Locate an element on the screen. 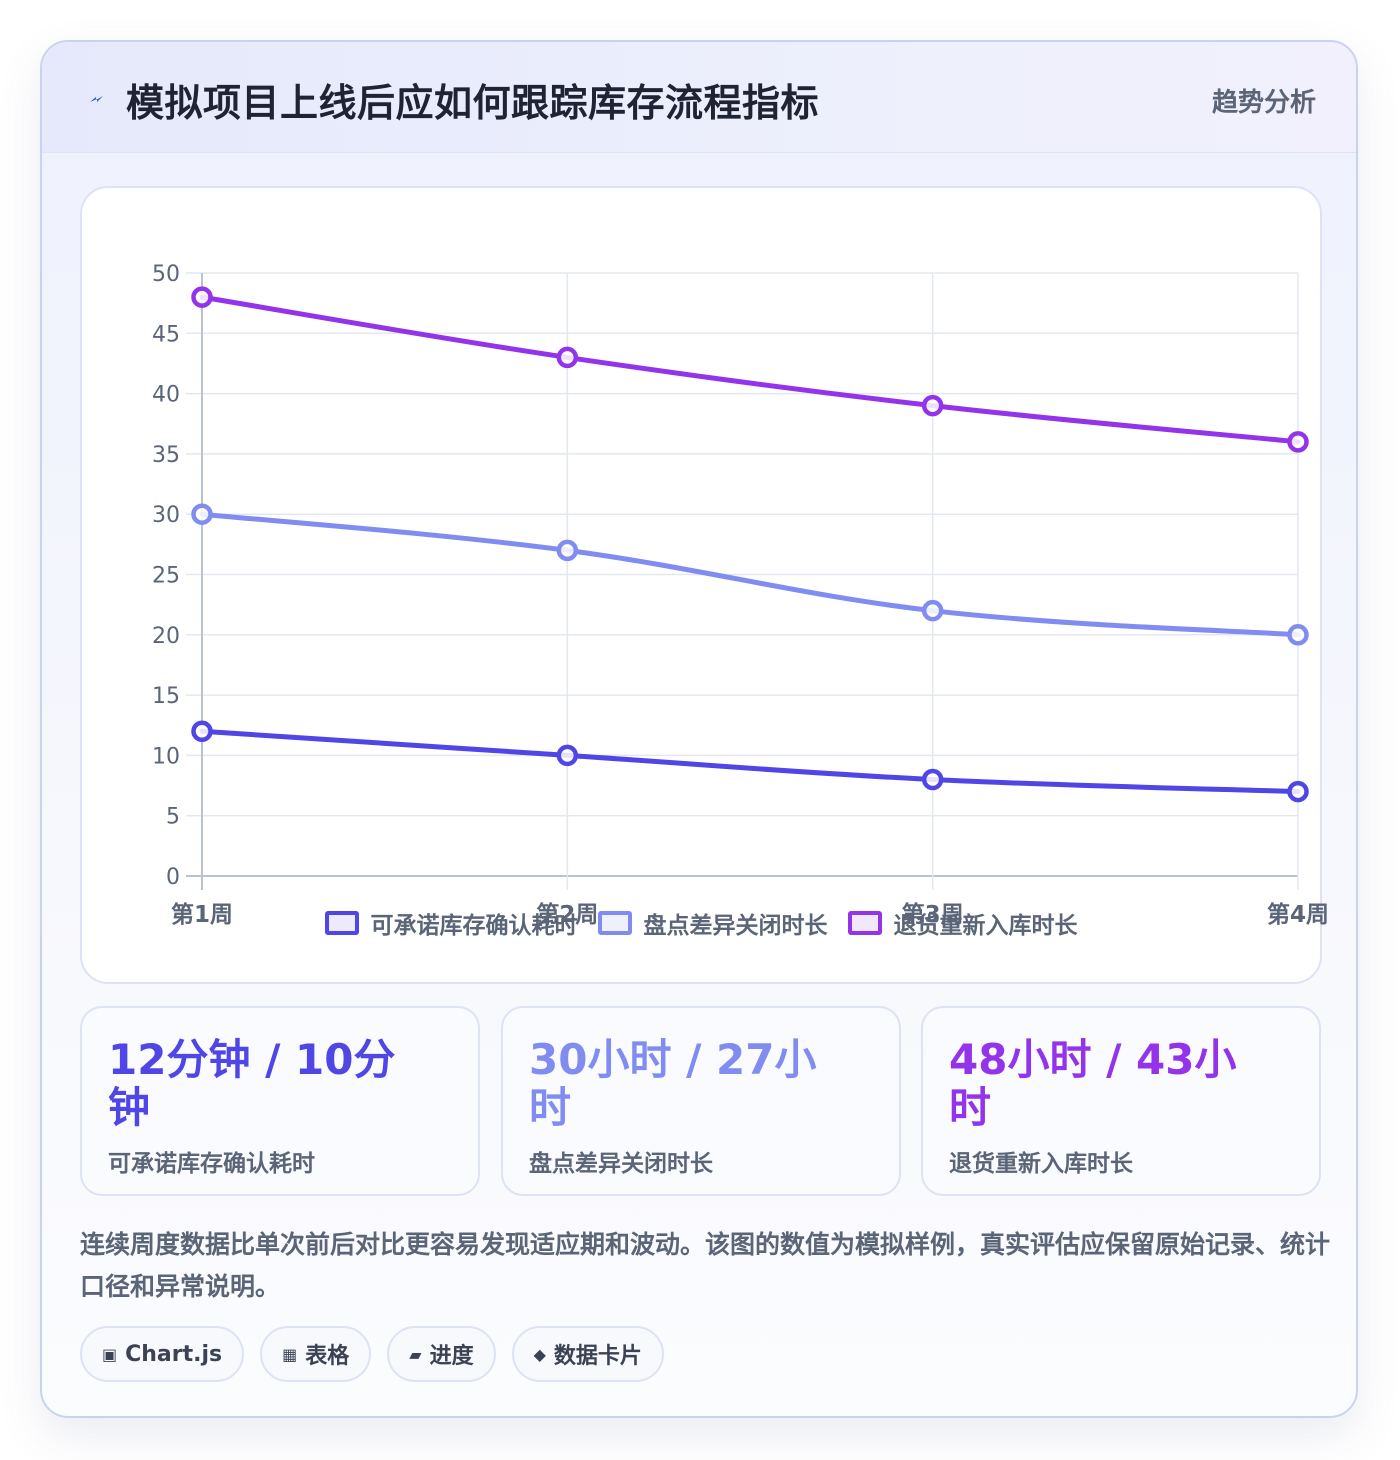  stat-card: 30小时 / 27小时盘点差异关闭时长 is located at coordinates (701, 1101).